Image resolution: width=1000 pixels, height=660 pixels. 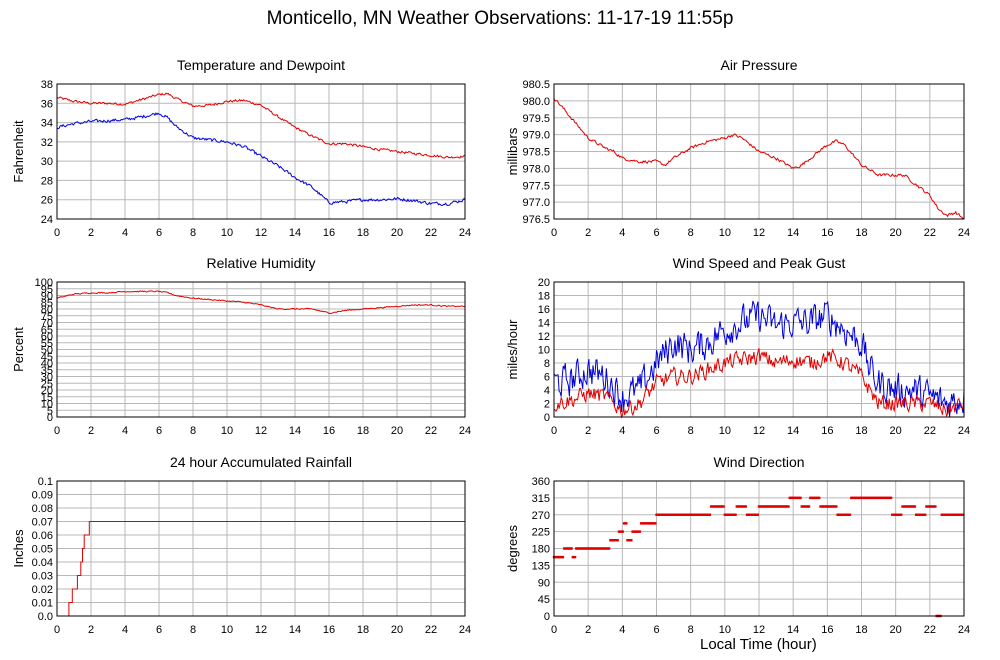 What do you see at coordinates (758, 644) in the screenshot?
I see `x-axis-label: Local Time (hour)` at bounding box center [758, 644].